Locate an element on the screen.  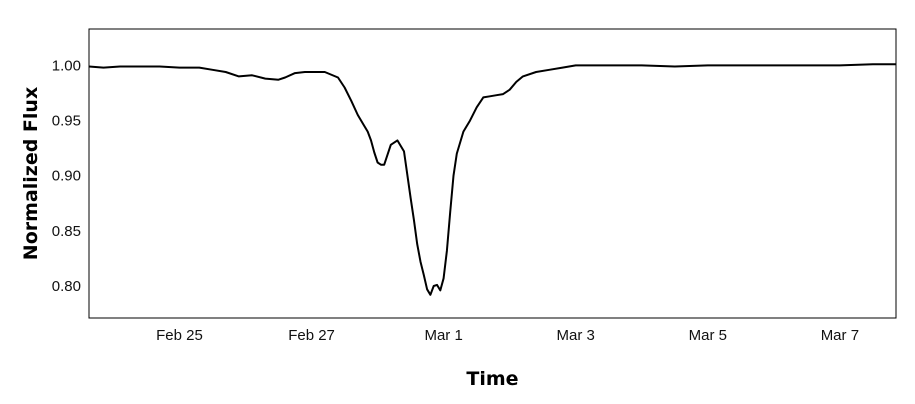
x-tick-label: Feb 25 is located at coordinates (179, 335).